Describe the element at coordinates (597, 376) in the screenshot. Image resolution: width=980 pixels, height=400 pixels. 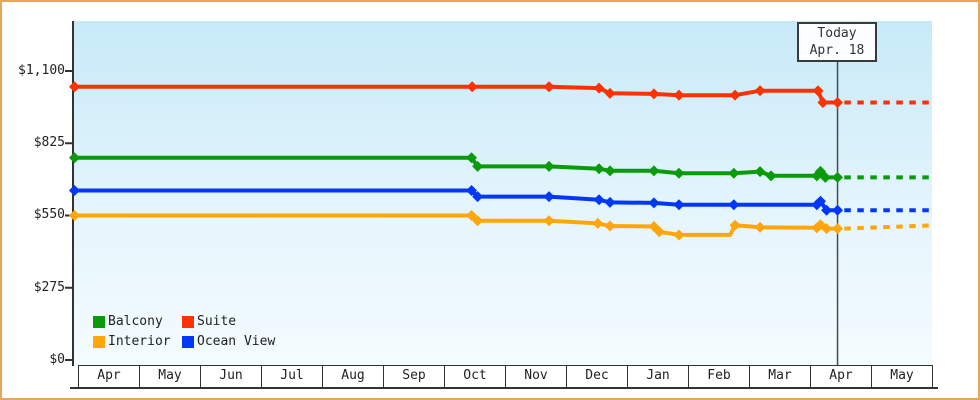
I see `month-cell: Dec` at that location.